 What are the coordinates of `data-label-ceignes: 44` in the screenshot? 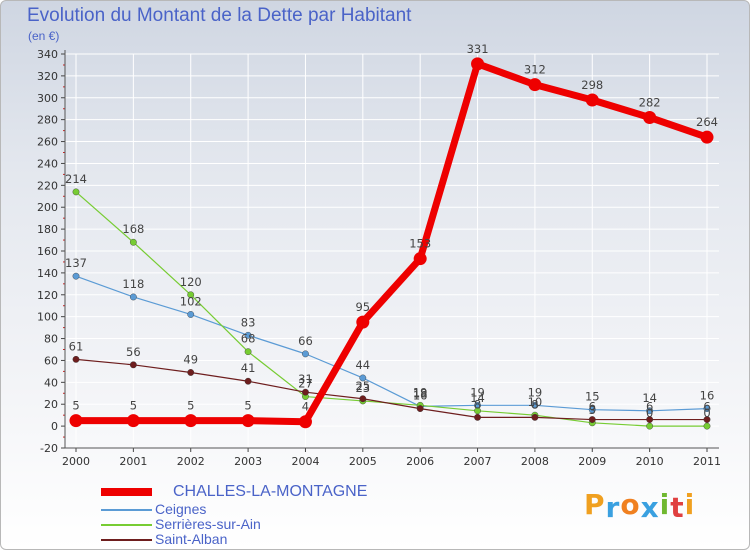 It's located at (362, 365).